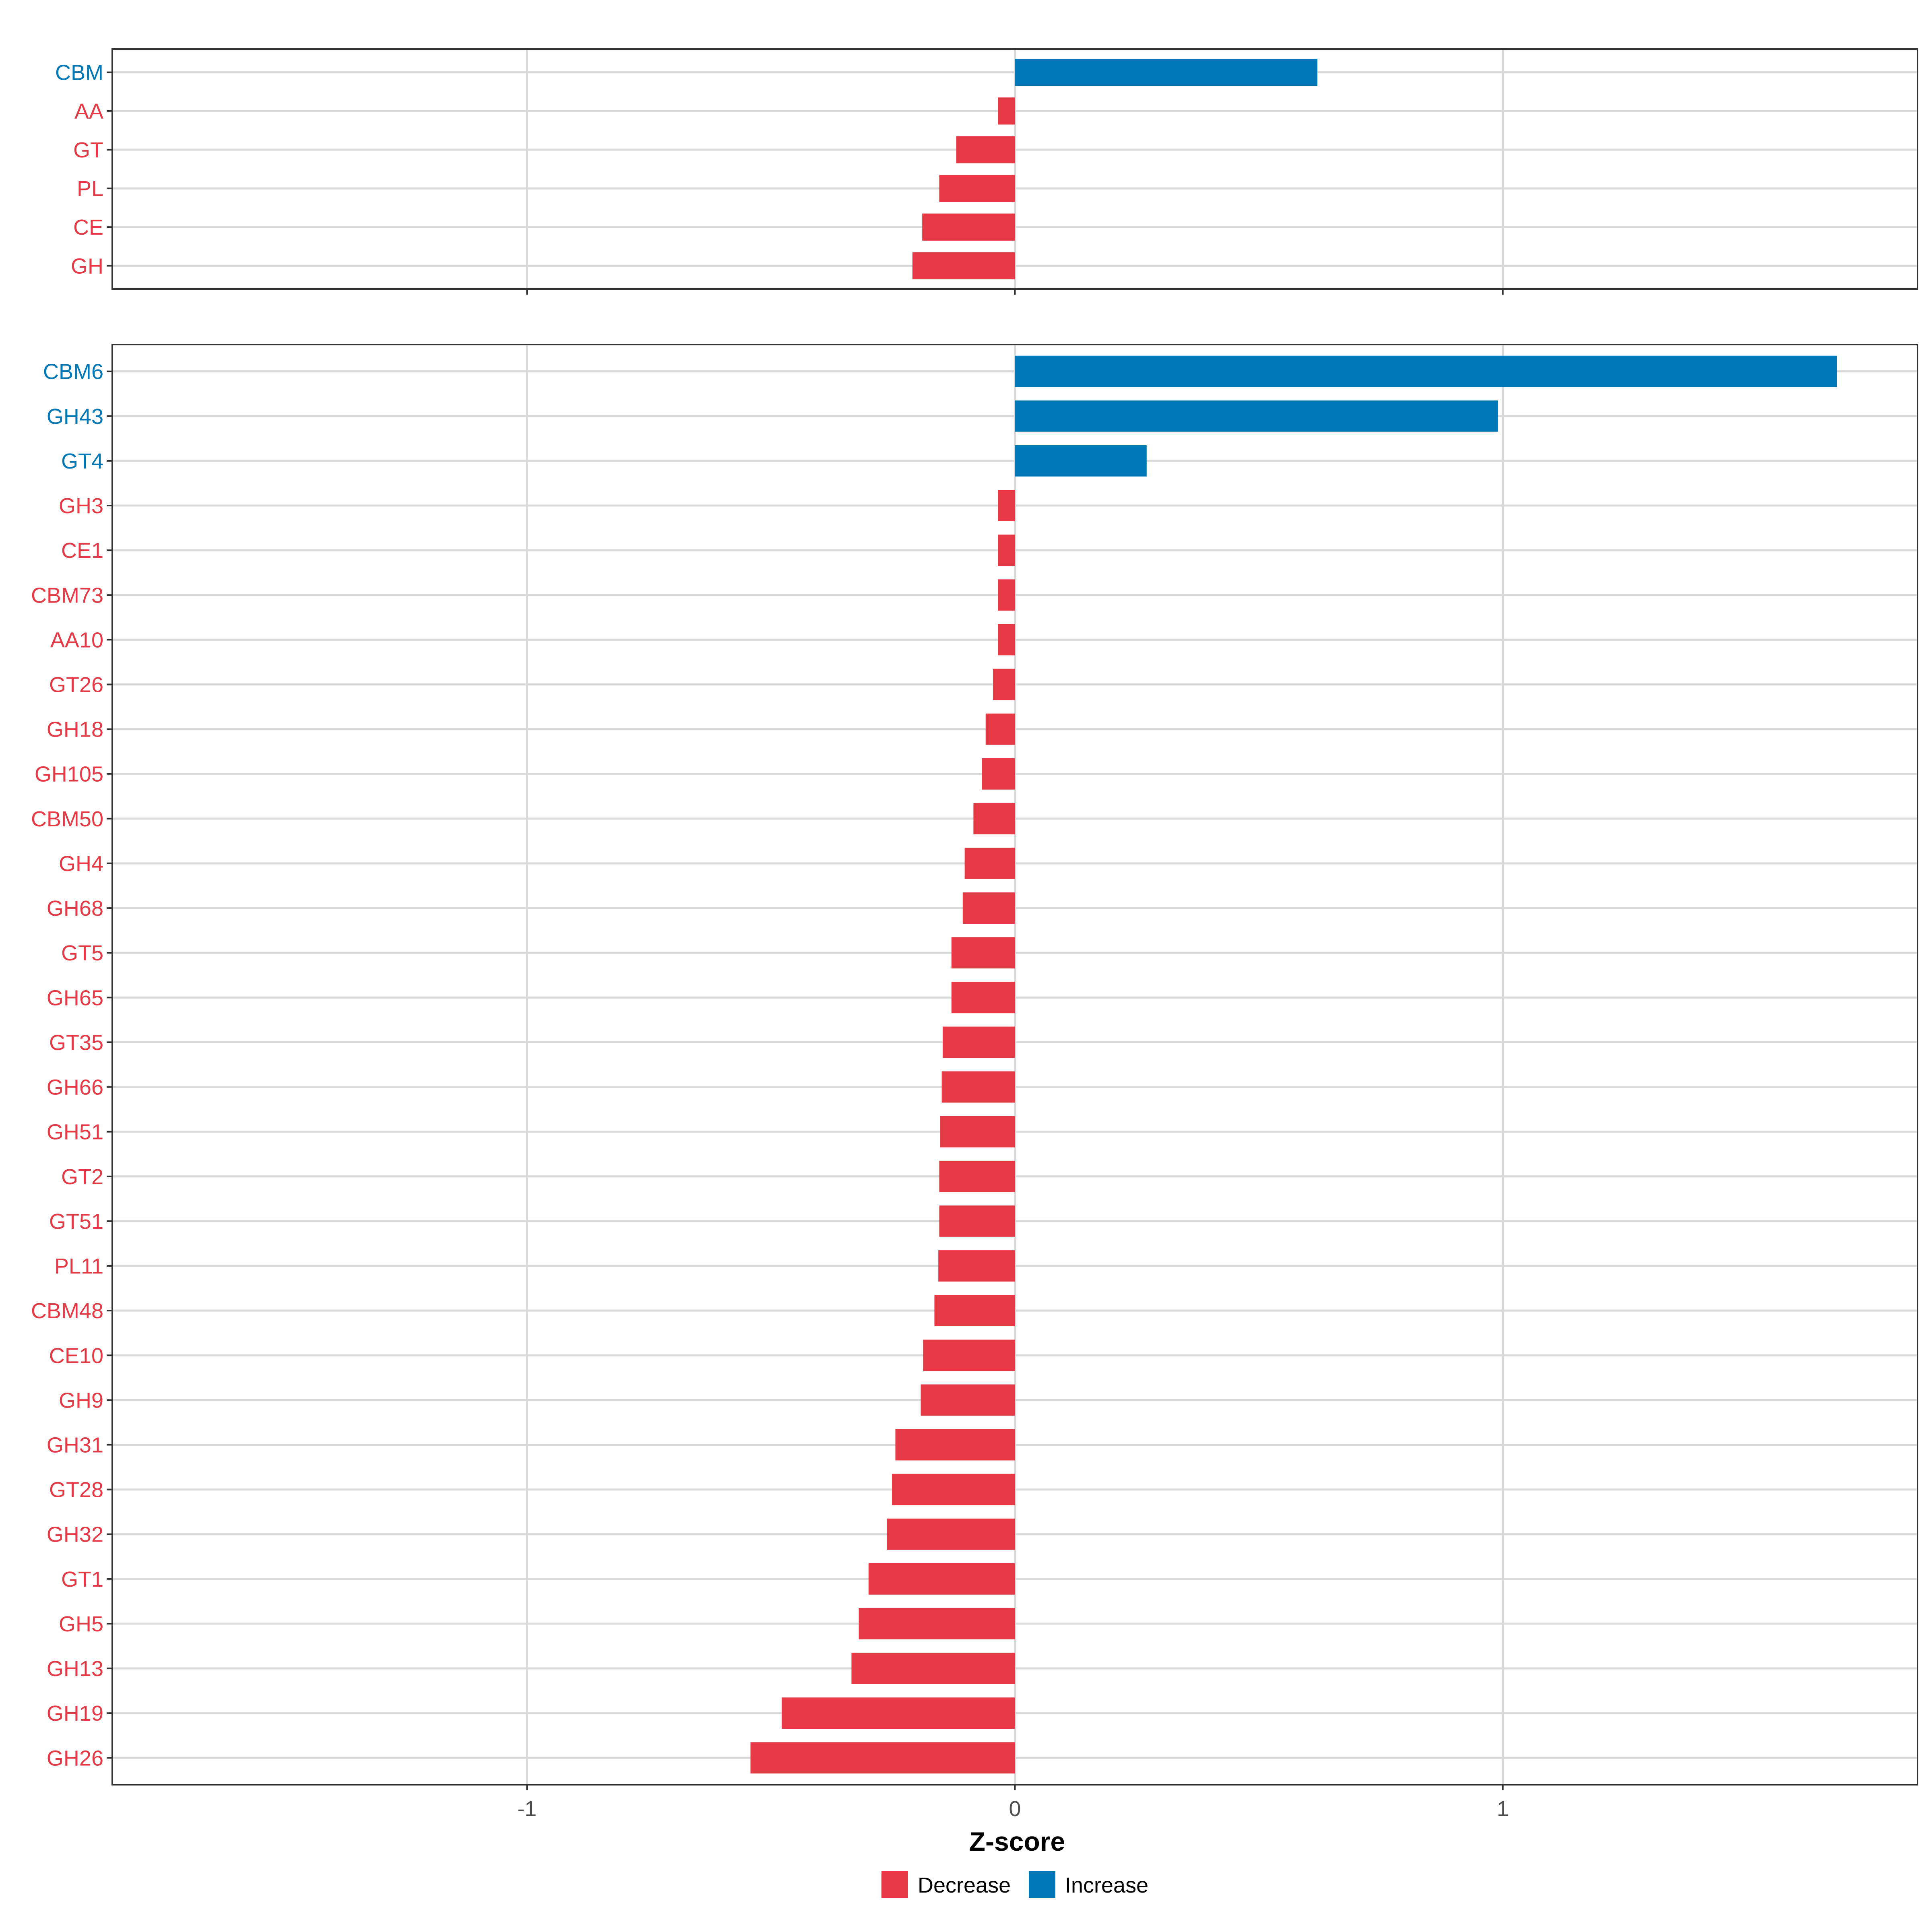 The width and height of the screenshot is (1932, 1932). What do you see at coordinates (75, 1132) in the screenshot?
I see `category-label: GH51` at bounding box center [75, 1132].